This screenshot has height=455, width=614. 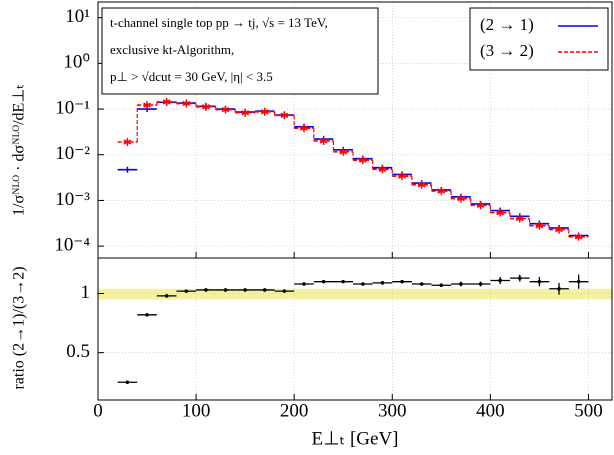 What do you see at coordinates (76, 62) in the screenshot?
I see `y-tick-label: 10⁰` at bounding box center [76, 62].